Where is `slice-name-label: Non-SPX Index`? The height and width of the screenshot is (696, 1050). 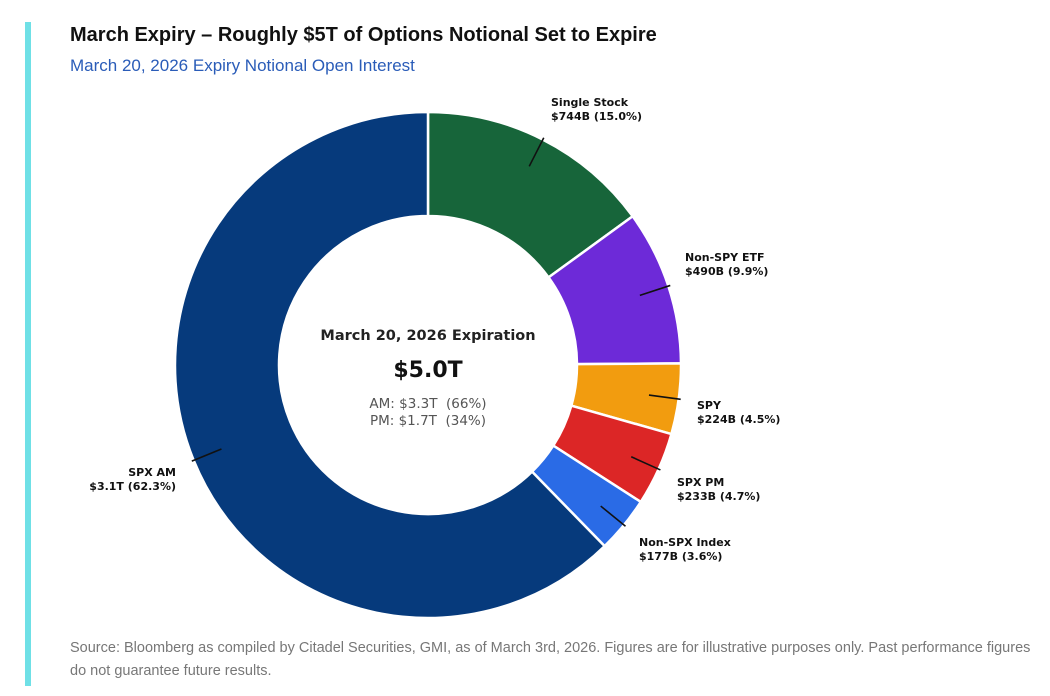 slice-name-label: Non-SPX Index is located at coordinates (685, 542).